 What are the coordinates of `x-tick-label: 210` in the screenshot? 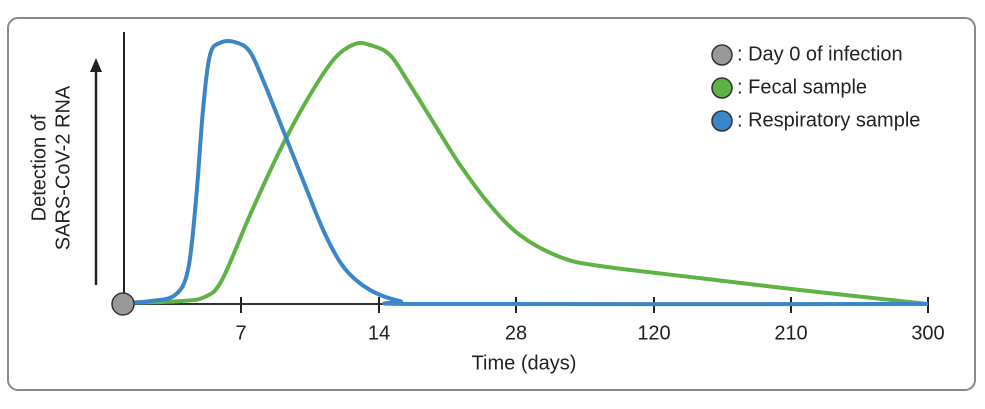 It's located at (790, 333).